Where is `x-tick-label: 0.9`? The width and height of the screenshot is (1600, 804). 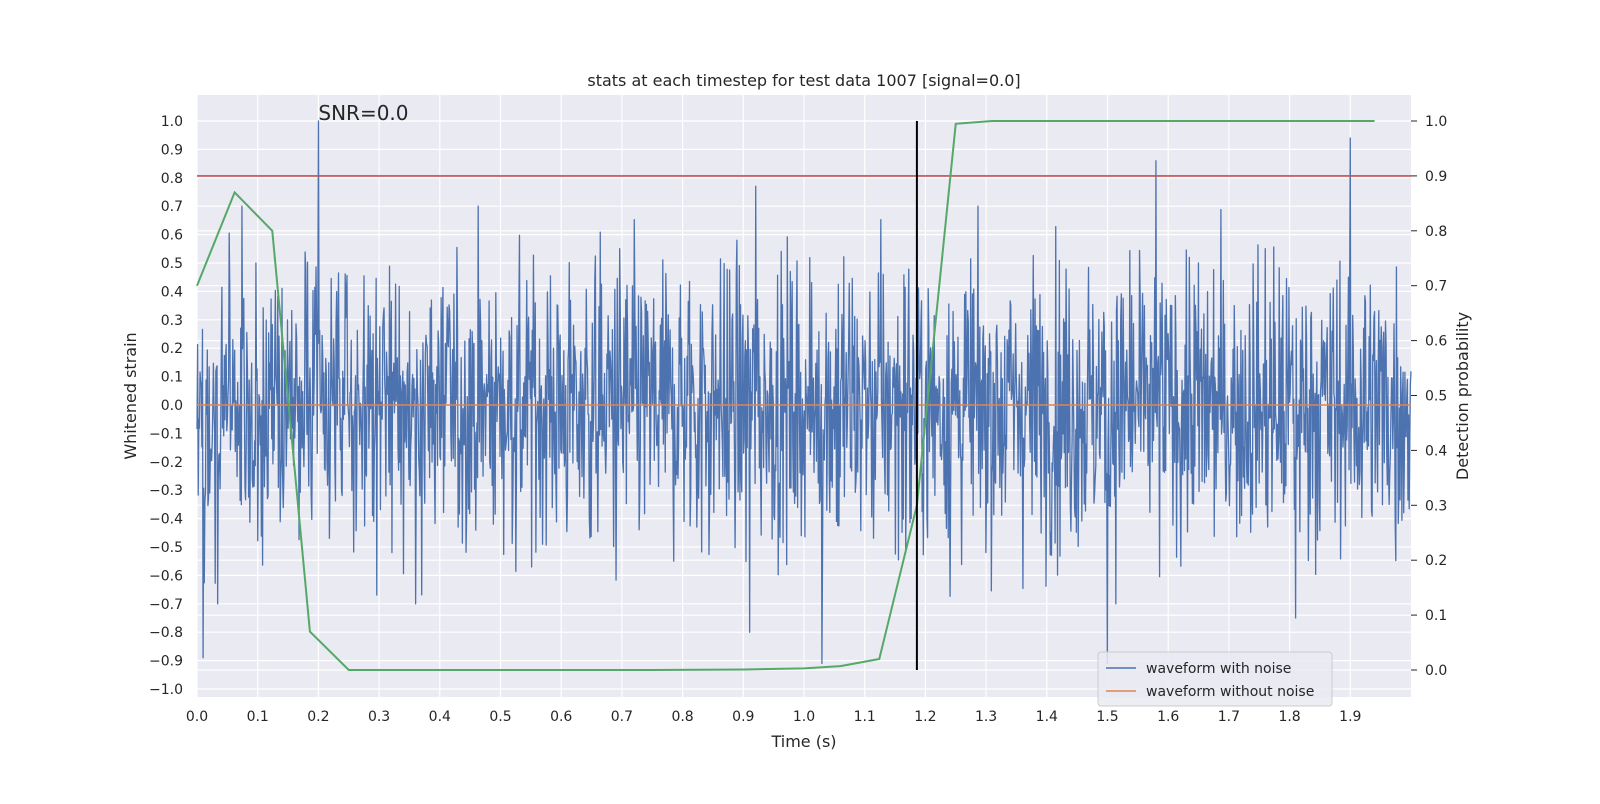
x-tick-label: 0.9 is located at coordinates (743, 717).